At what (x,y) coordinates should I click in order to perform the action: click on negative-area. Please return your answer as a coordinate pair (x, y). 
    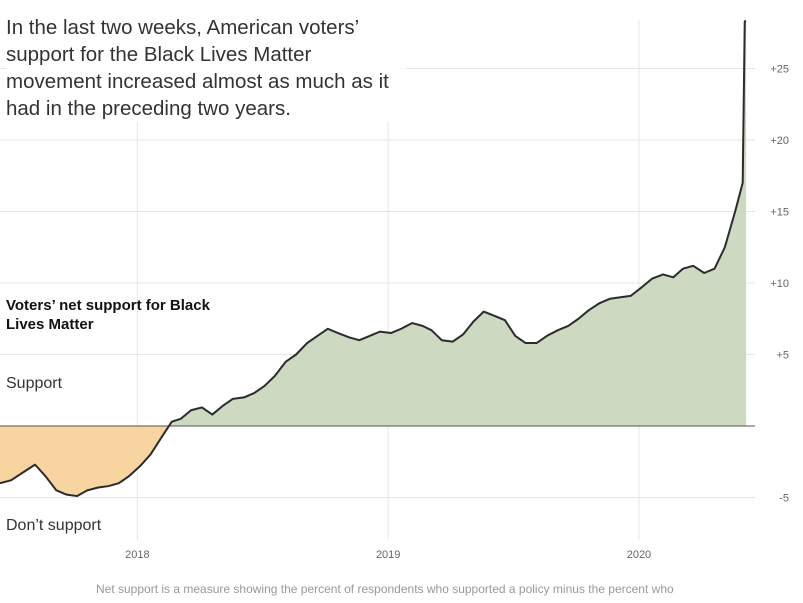
    Looking at the image, I should click on (84, 461).